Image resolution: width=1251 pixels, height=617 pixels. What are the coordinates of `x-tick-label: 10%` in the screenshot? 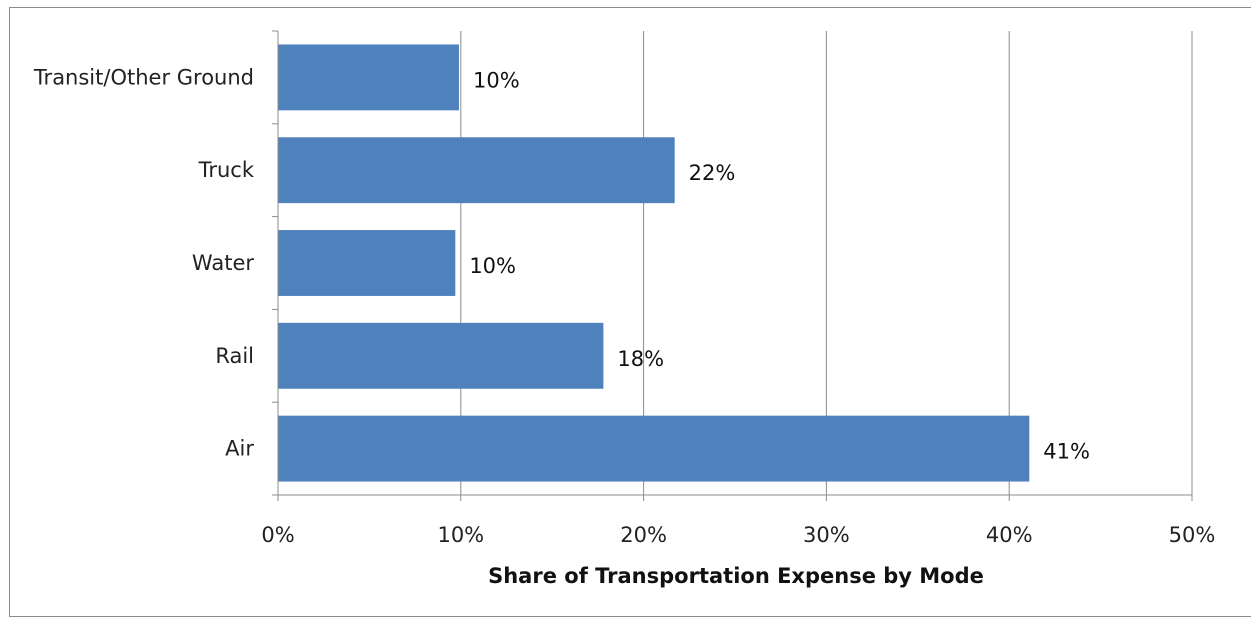 It's located at (460, 535).